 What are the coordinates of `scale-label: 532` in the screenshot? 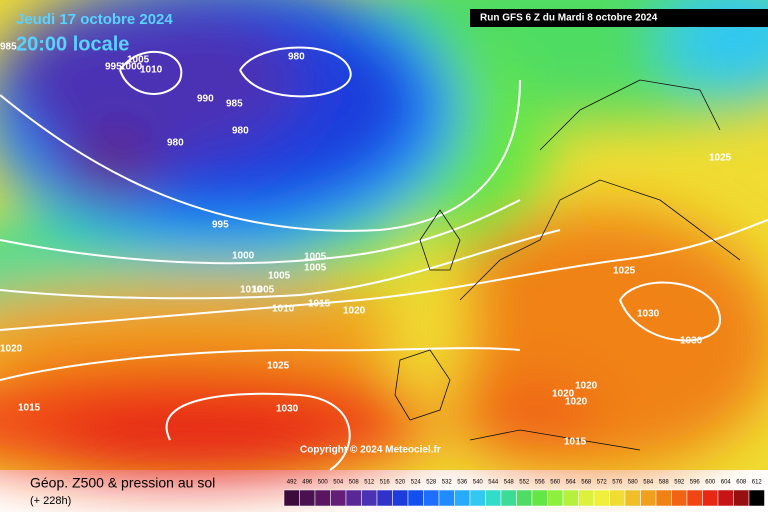 It's located at (447, 483).